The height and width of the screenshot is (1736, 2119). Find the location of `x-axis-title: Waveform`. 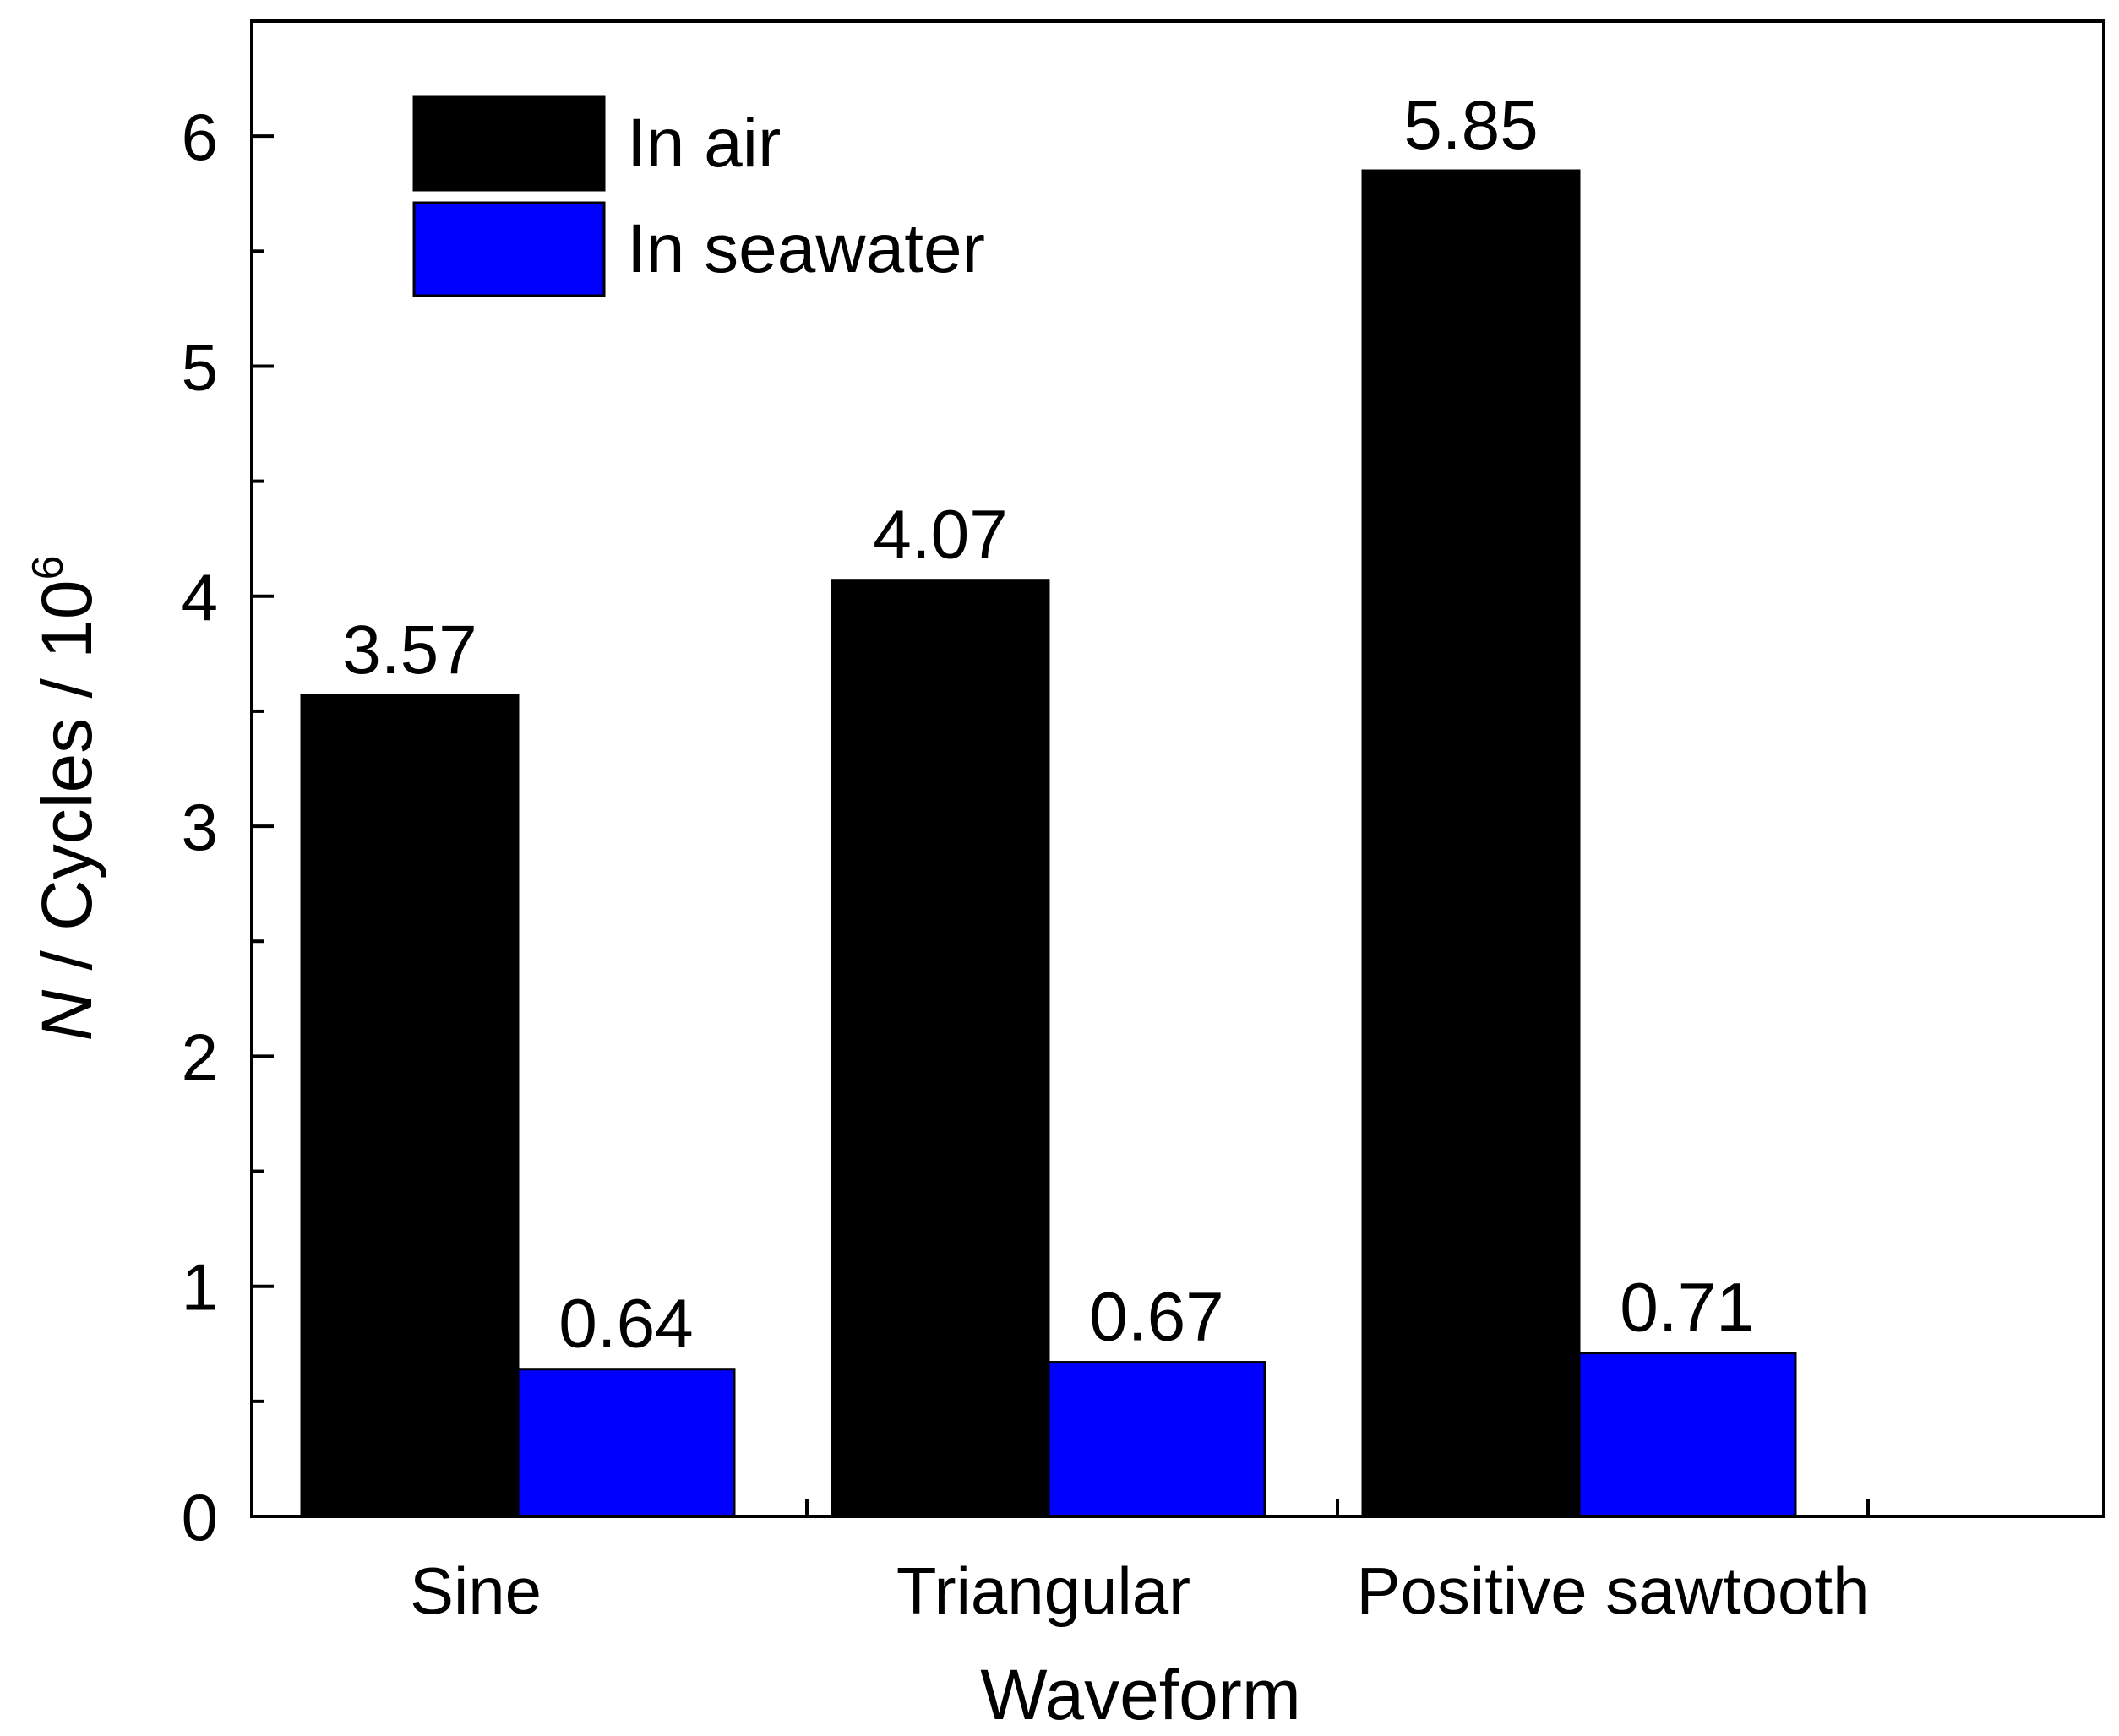

x-axis-title: Waveform is located at coordinates (1140, 1694).